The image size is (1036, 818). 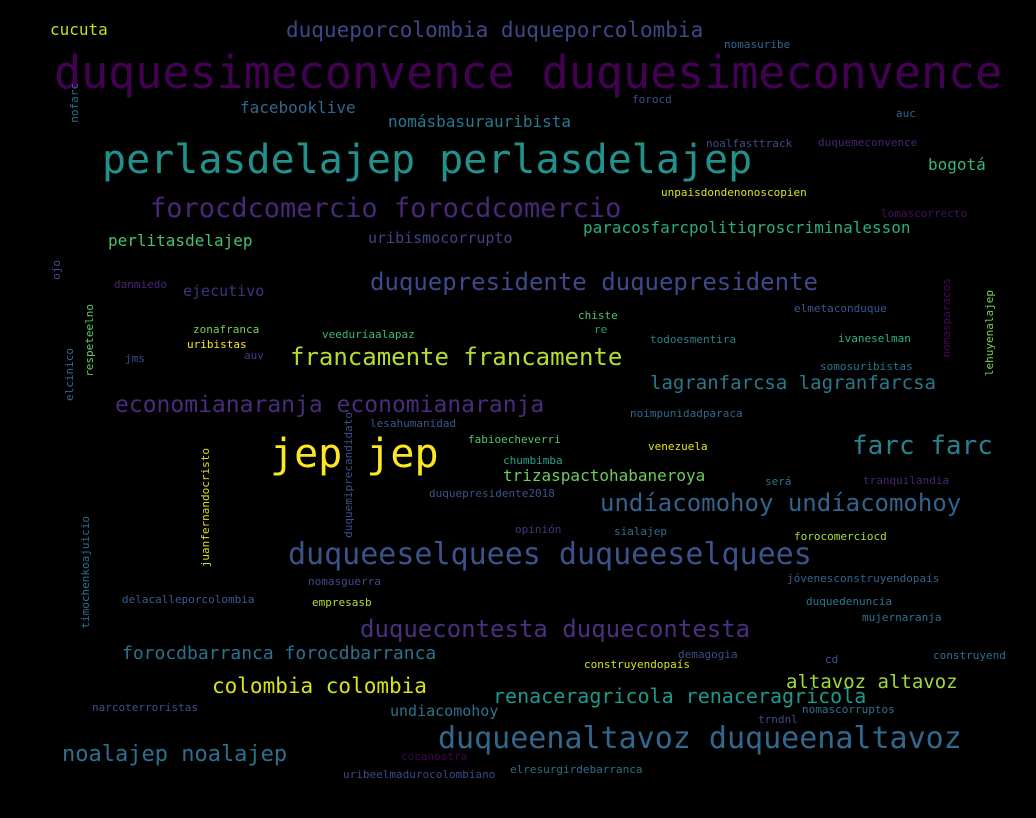 I want to click on word-lomascorrecto: lomascorrecto, so click(x=924, y=213).